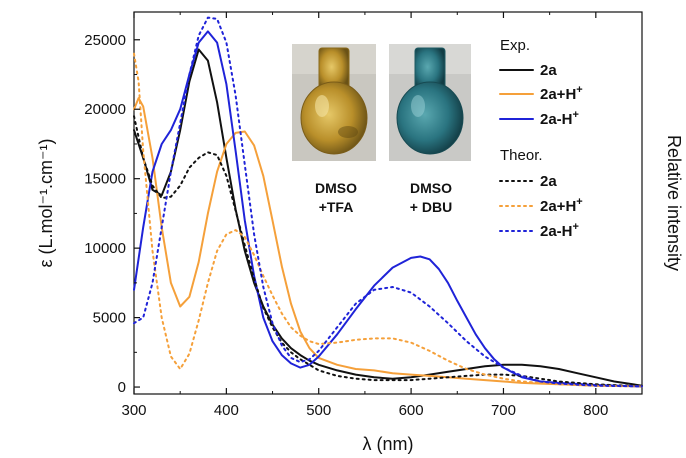  What do you see at coordinates (431, 188) in the screenshot?
I see `photo-dbu-caption-line1: DMSO` at bounding box center [431, 188].